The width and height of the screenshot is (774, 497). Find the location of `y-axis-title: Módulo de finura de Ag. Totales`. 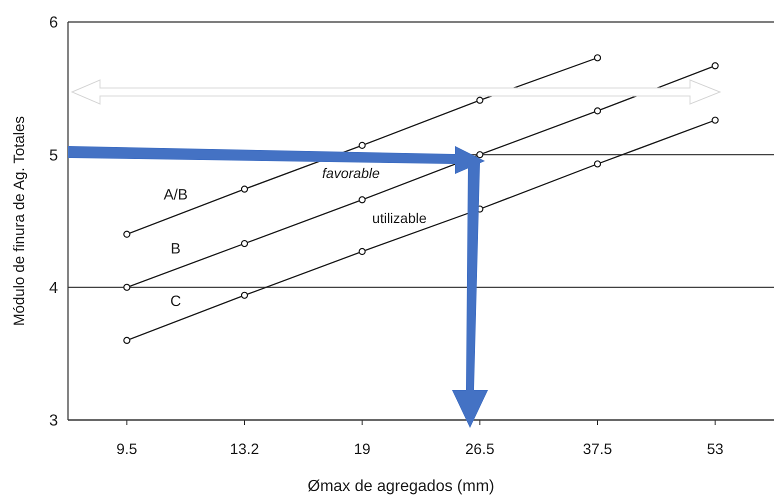

y-axis-title: Módulo de finura de Ag. Totales is located at coordinates (19, 221).